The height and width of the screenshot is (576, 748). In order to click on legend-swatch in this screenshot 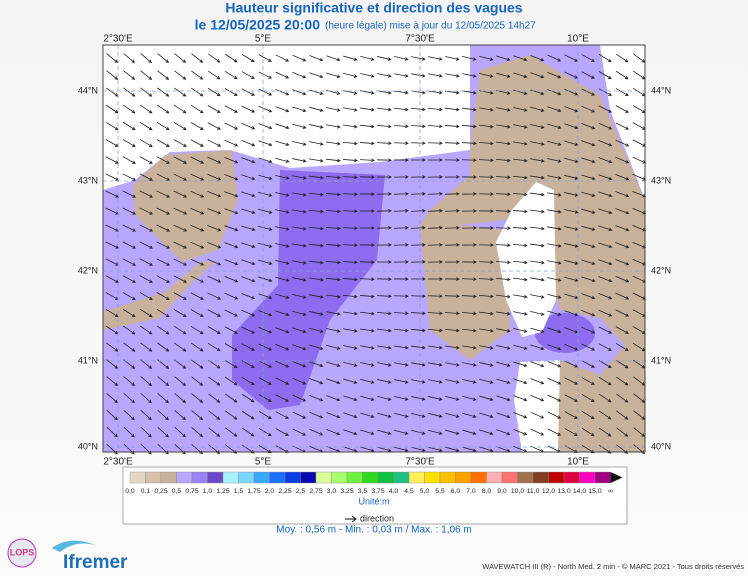, I will do `click(478, 477)`.